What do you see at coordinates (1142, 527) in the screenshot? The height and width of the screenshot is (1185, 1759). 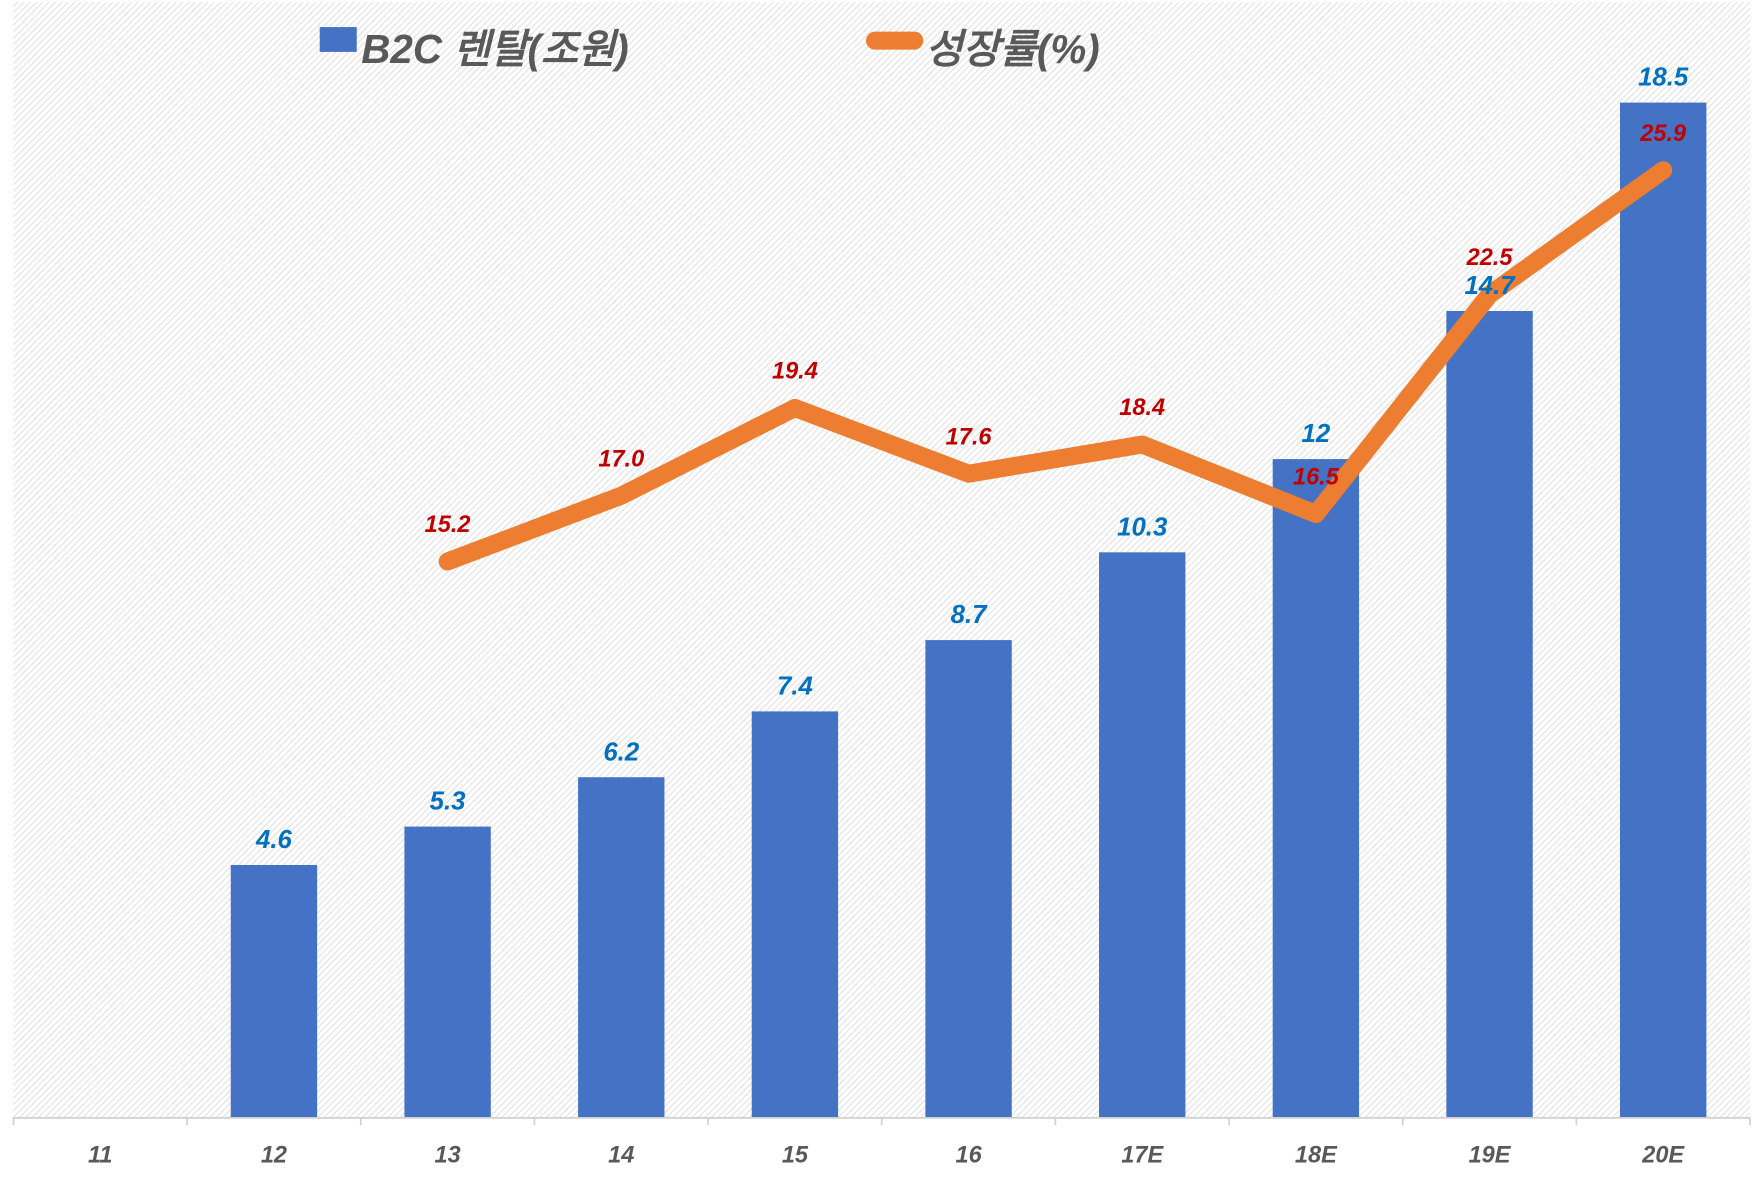 I see `bar-data-label: 10.3` at bounding box center [1142, 527].